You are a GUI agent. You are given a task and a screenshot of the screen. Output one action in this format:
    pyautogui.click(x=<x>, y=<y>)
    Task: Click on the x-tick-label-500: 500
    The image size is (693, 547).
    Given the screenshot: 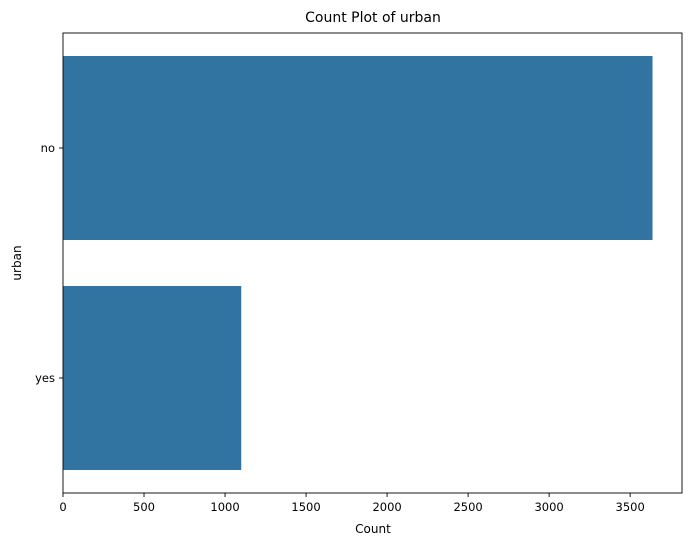 What is the action you would take?
    pyautogui.click(x=144, y=507)
    